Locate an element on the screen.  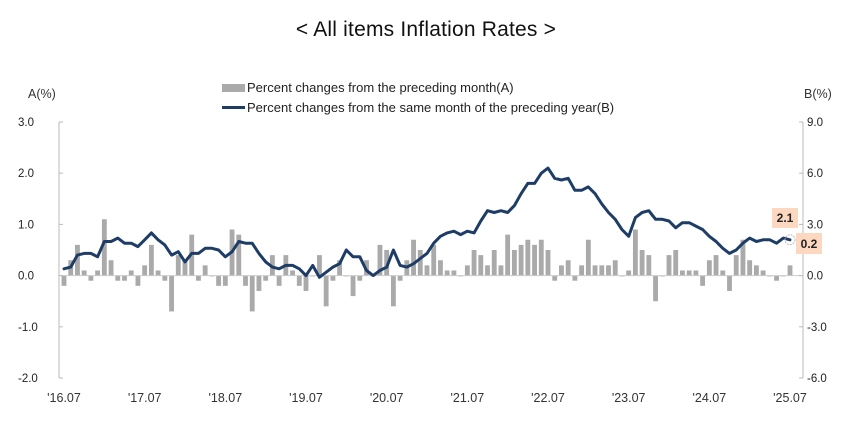
left-tick-label: 0.0 is located at coordinates (26, 277).